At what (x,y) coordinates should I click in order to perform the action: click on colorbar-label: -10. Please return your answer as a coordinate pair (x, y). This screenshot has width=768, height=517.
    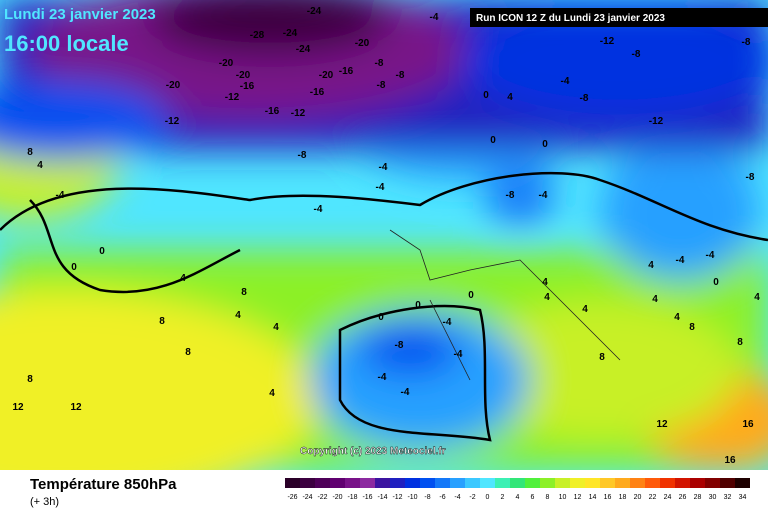
    Looking at the image, I should click on (412, 497).